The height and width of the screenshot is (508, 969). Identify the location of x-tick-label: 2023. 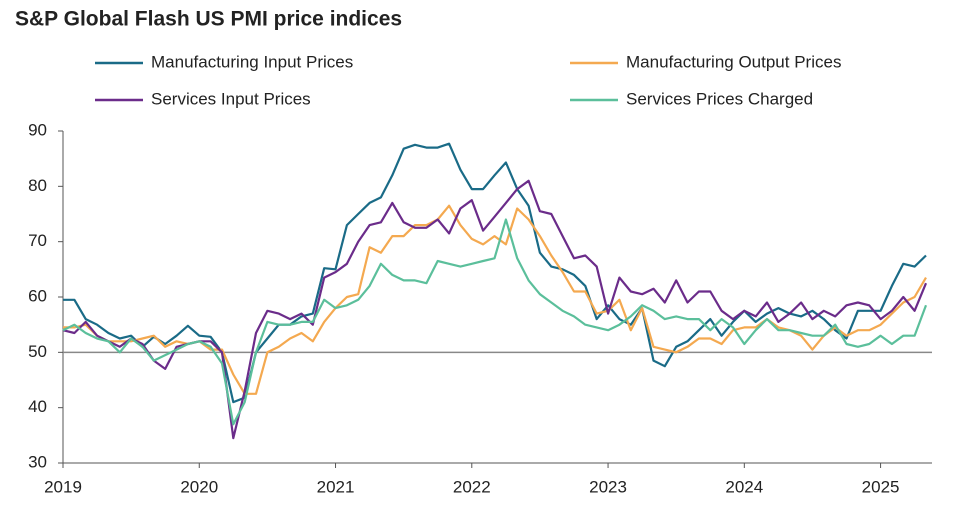
(608, 486).